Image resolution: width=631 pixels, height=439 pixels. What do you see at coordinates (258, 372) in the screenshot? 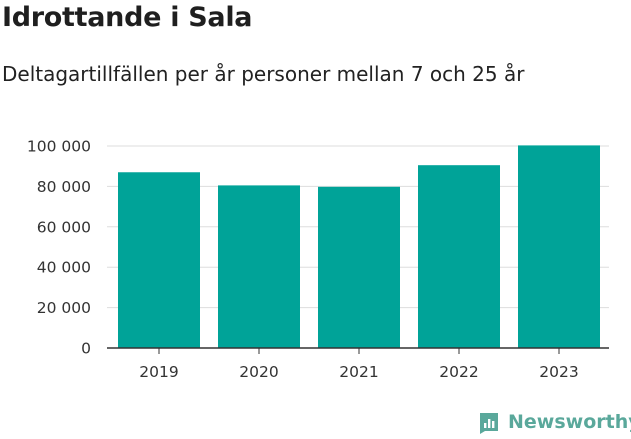
I see `x-tick-label: 2020` at bounding box center [258, 372].